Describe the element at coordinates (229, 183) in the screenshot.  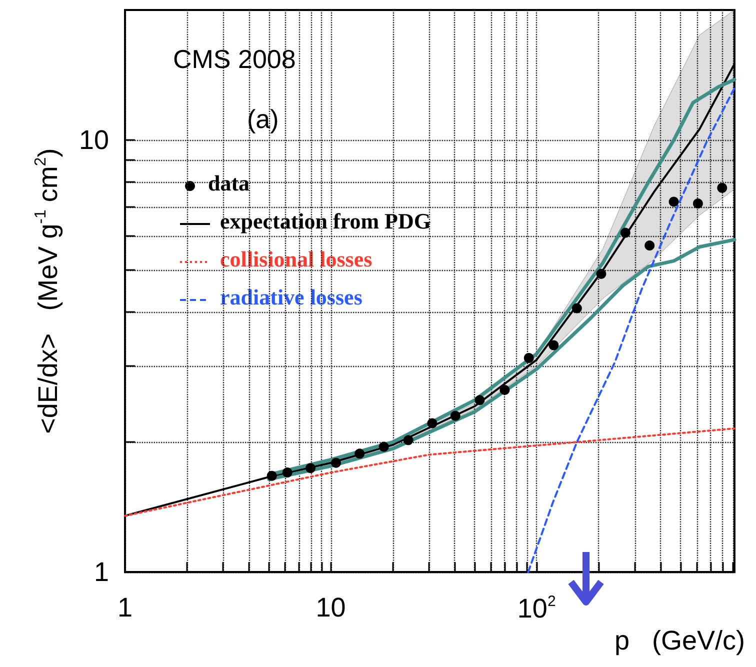
I see `legend-label: data` at that location.